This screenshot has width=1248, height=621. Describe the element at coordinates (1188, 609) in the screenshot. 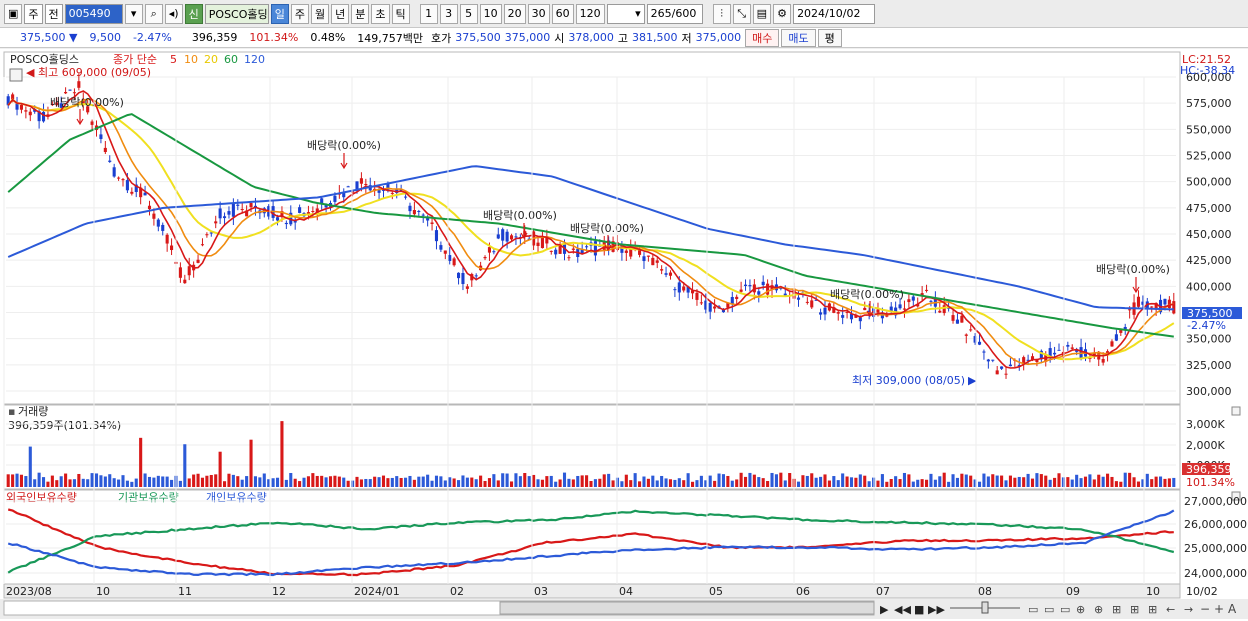

I see `arrow-right-icon: →` at that location.